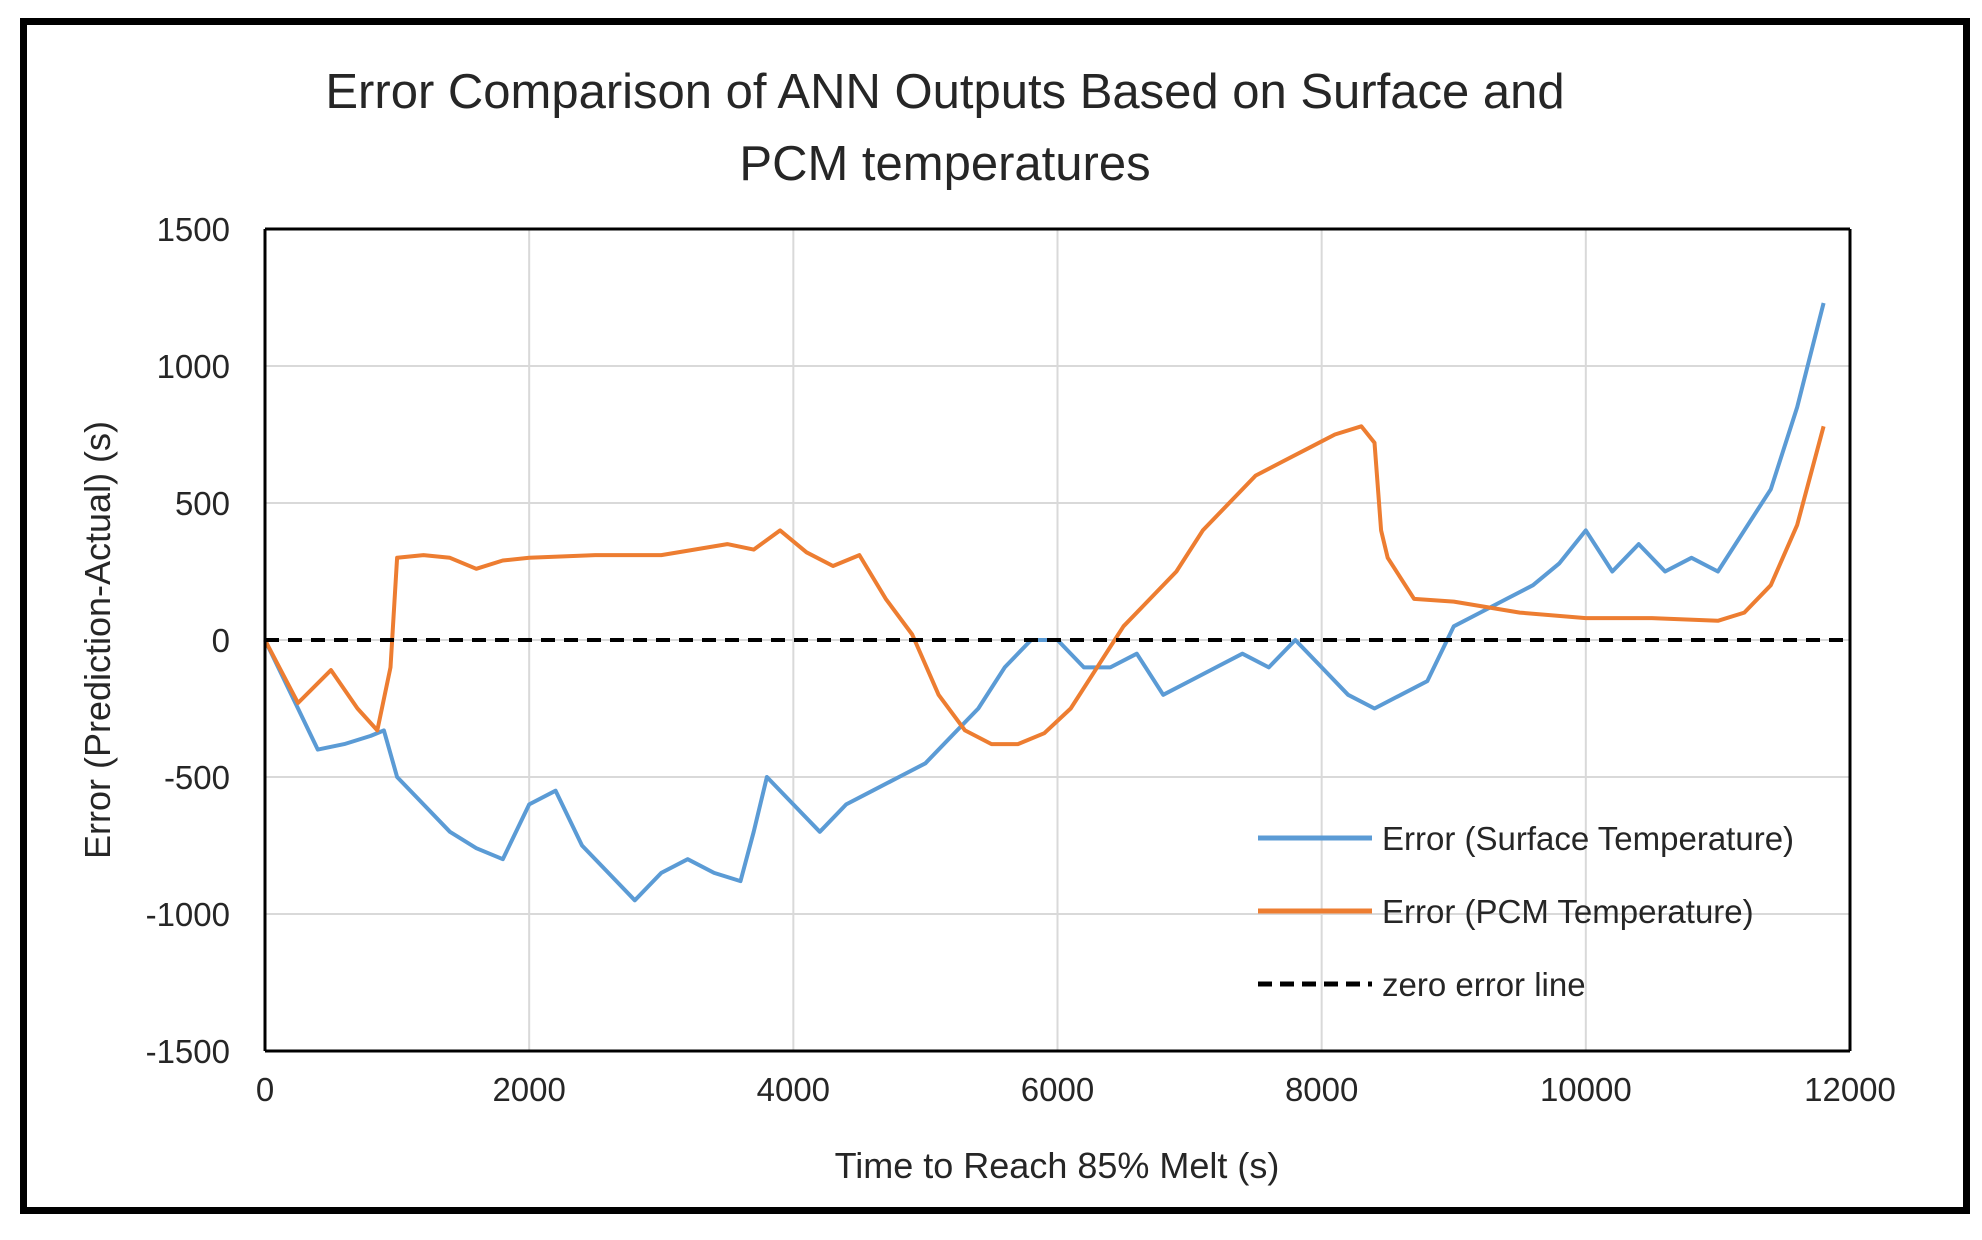 The height and width of the screenshot is (1240, 1982). I want to click on y-tick-label-1500: 1500, so click(193, 229).